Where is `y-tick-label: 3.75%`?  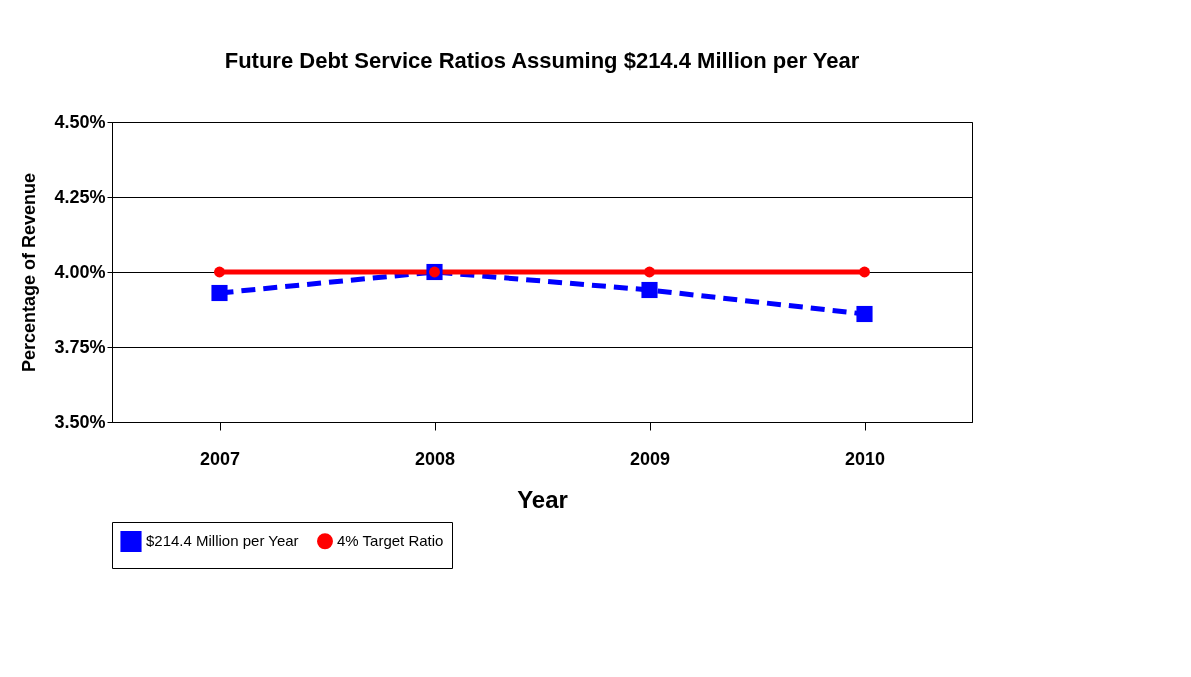
y-tick-label: 3.75% is located at coordinates (80, 346).